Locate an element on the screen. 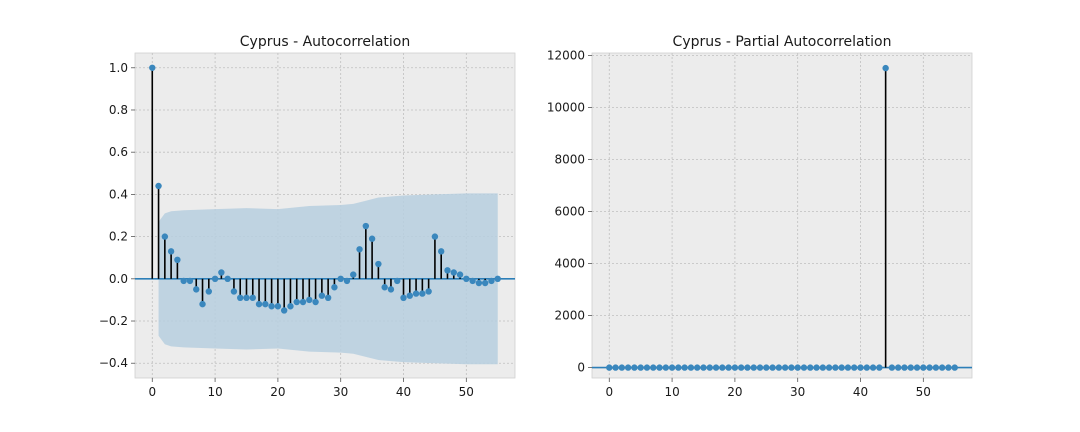  pacf-x-tick-label: 10 is located at coordinates (671, 392).